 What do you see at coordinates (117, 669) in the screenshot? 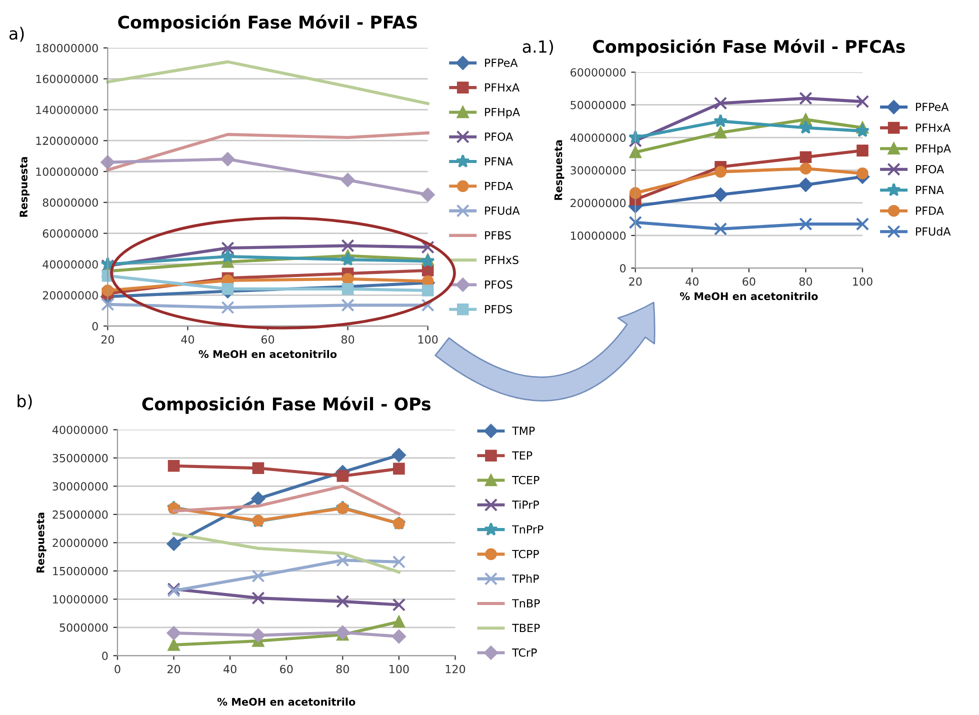
I see `x-tick-label: 0` at bounding box center [117, 669].